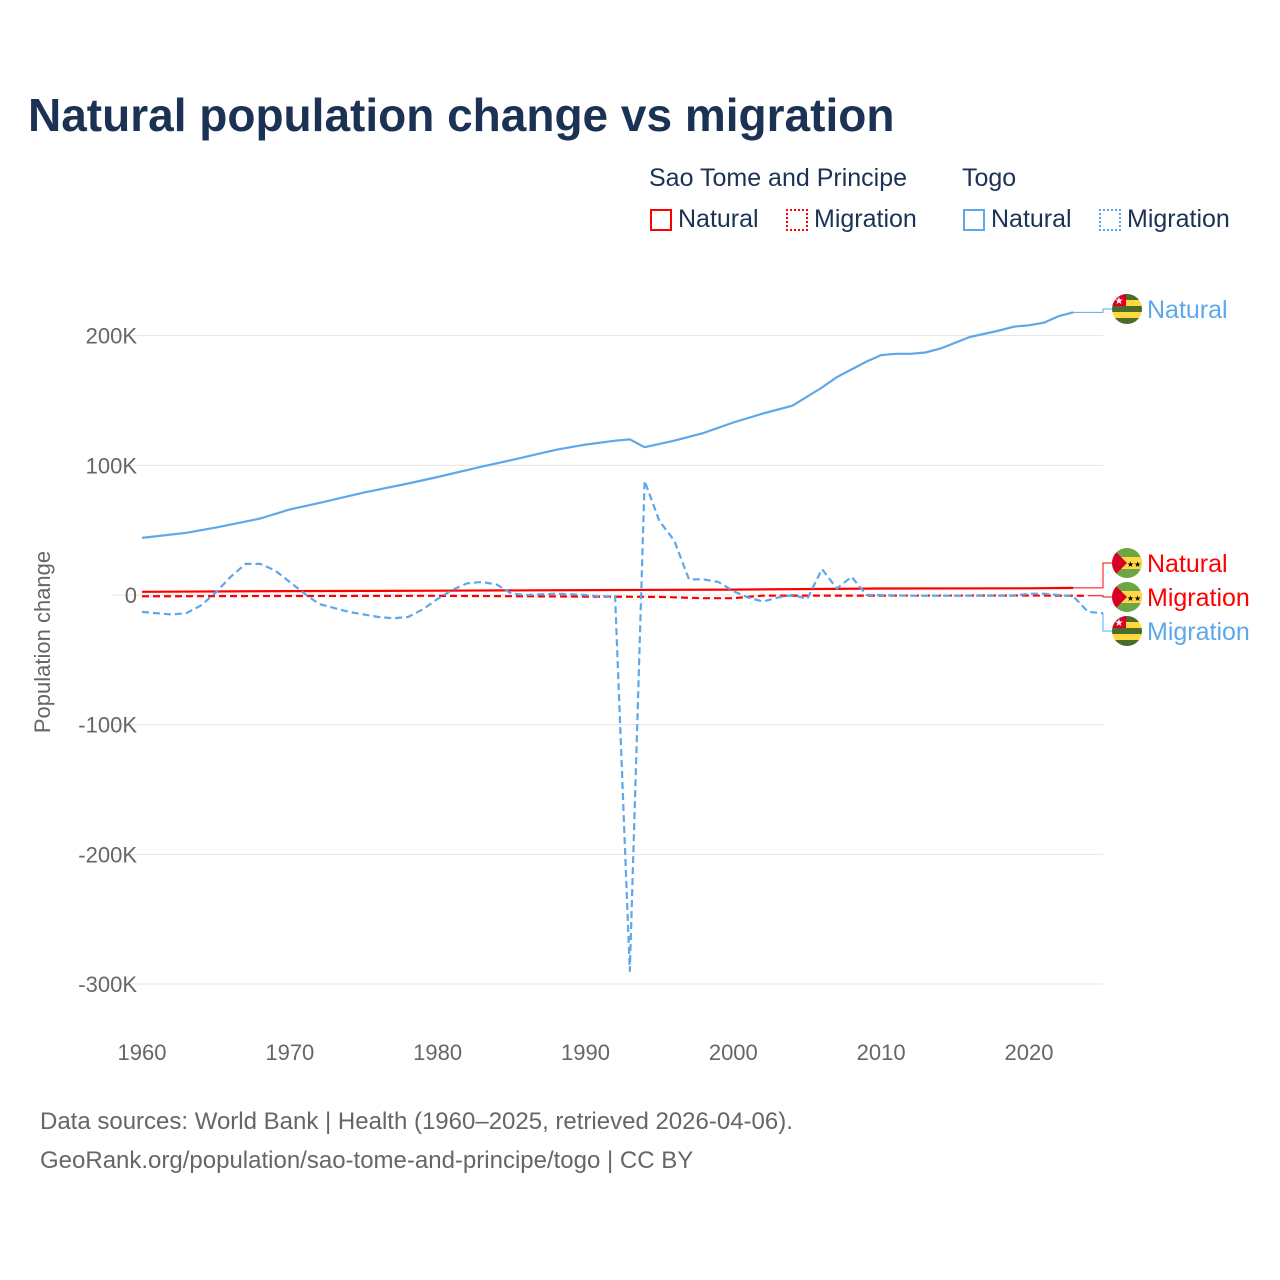 The height and width of the screenshot is (1280, 1280). I want to click on x-tick-label: 2000, so click(733, 1052).